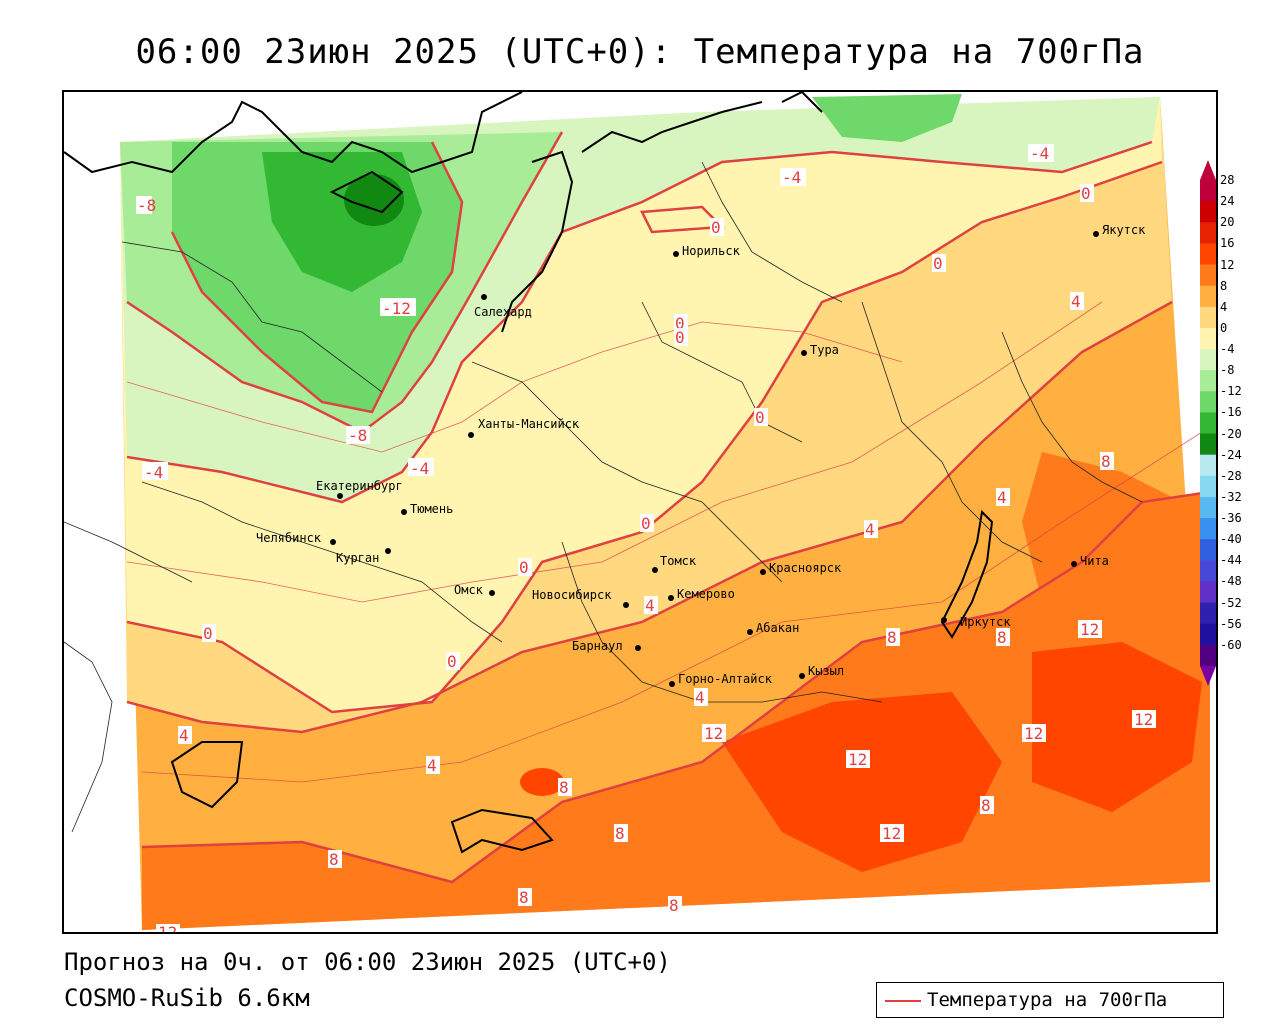  What do you see at coordinates (1231, 454) in the screenshot?
I see `colorbar-tick-label: -24` at bounding box center [1231, 454].